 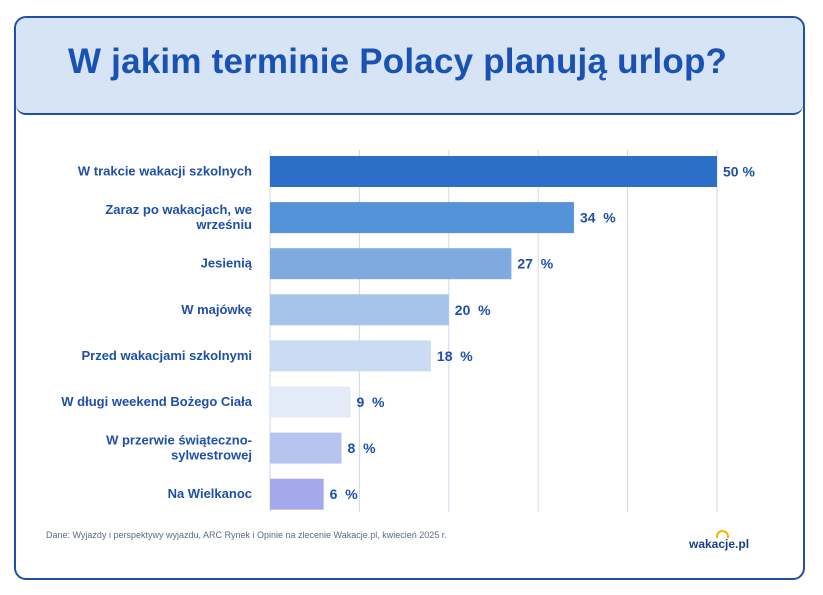 I want to click on sun-arc-icon, so click(x=722, y=534).